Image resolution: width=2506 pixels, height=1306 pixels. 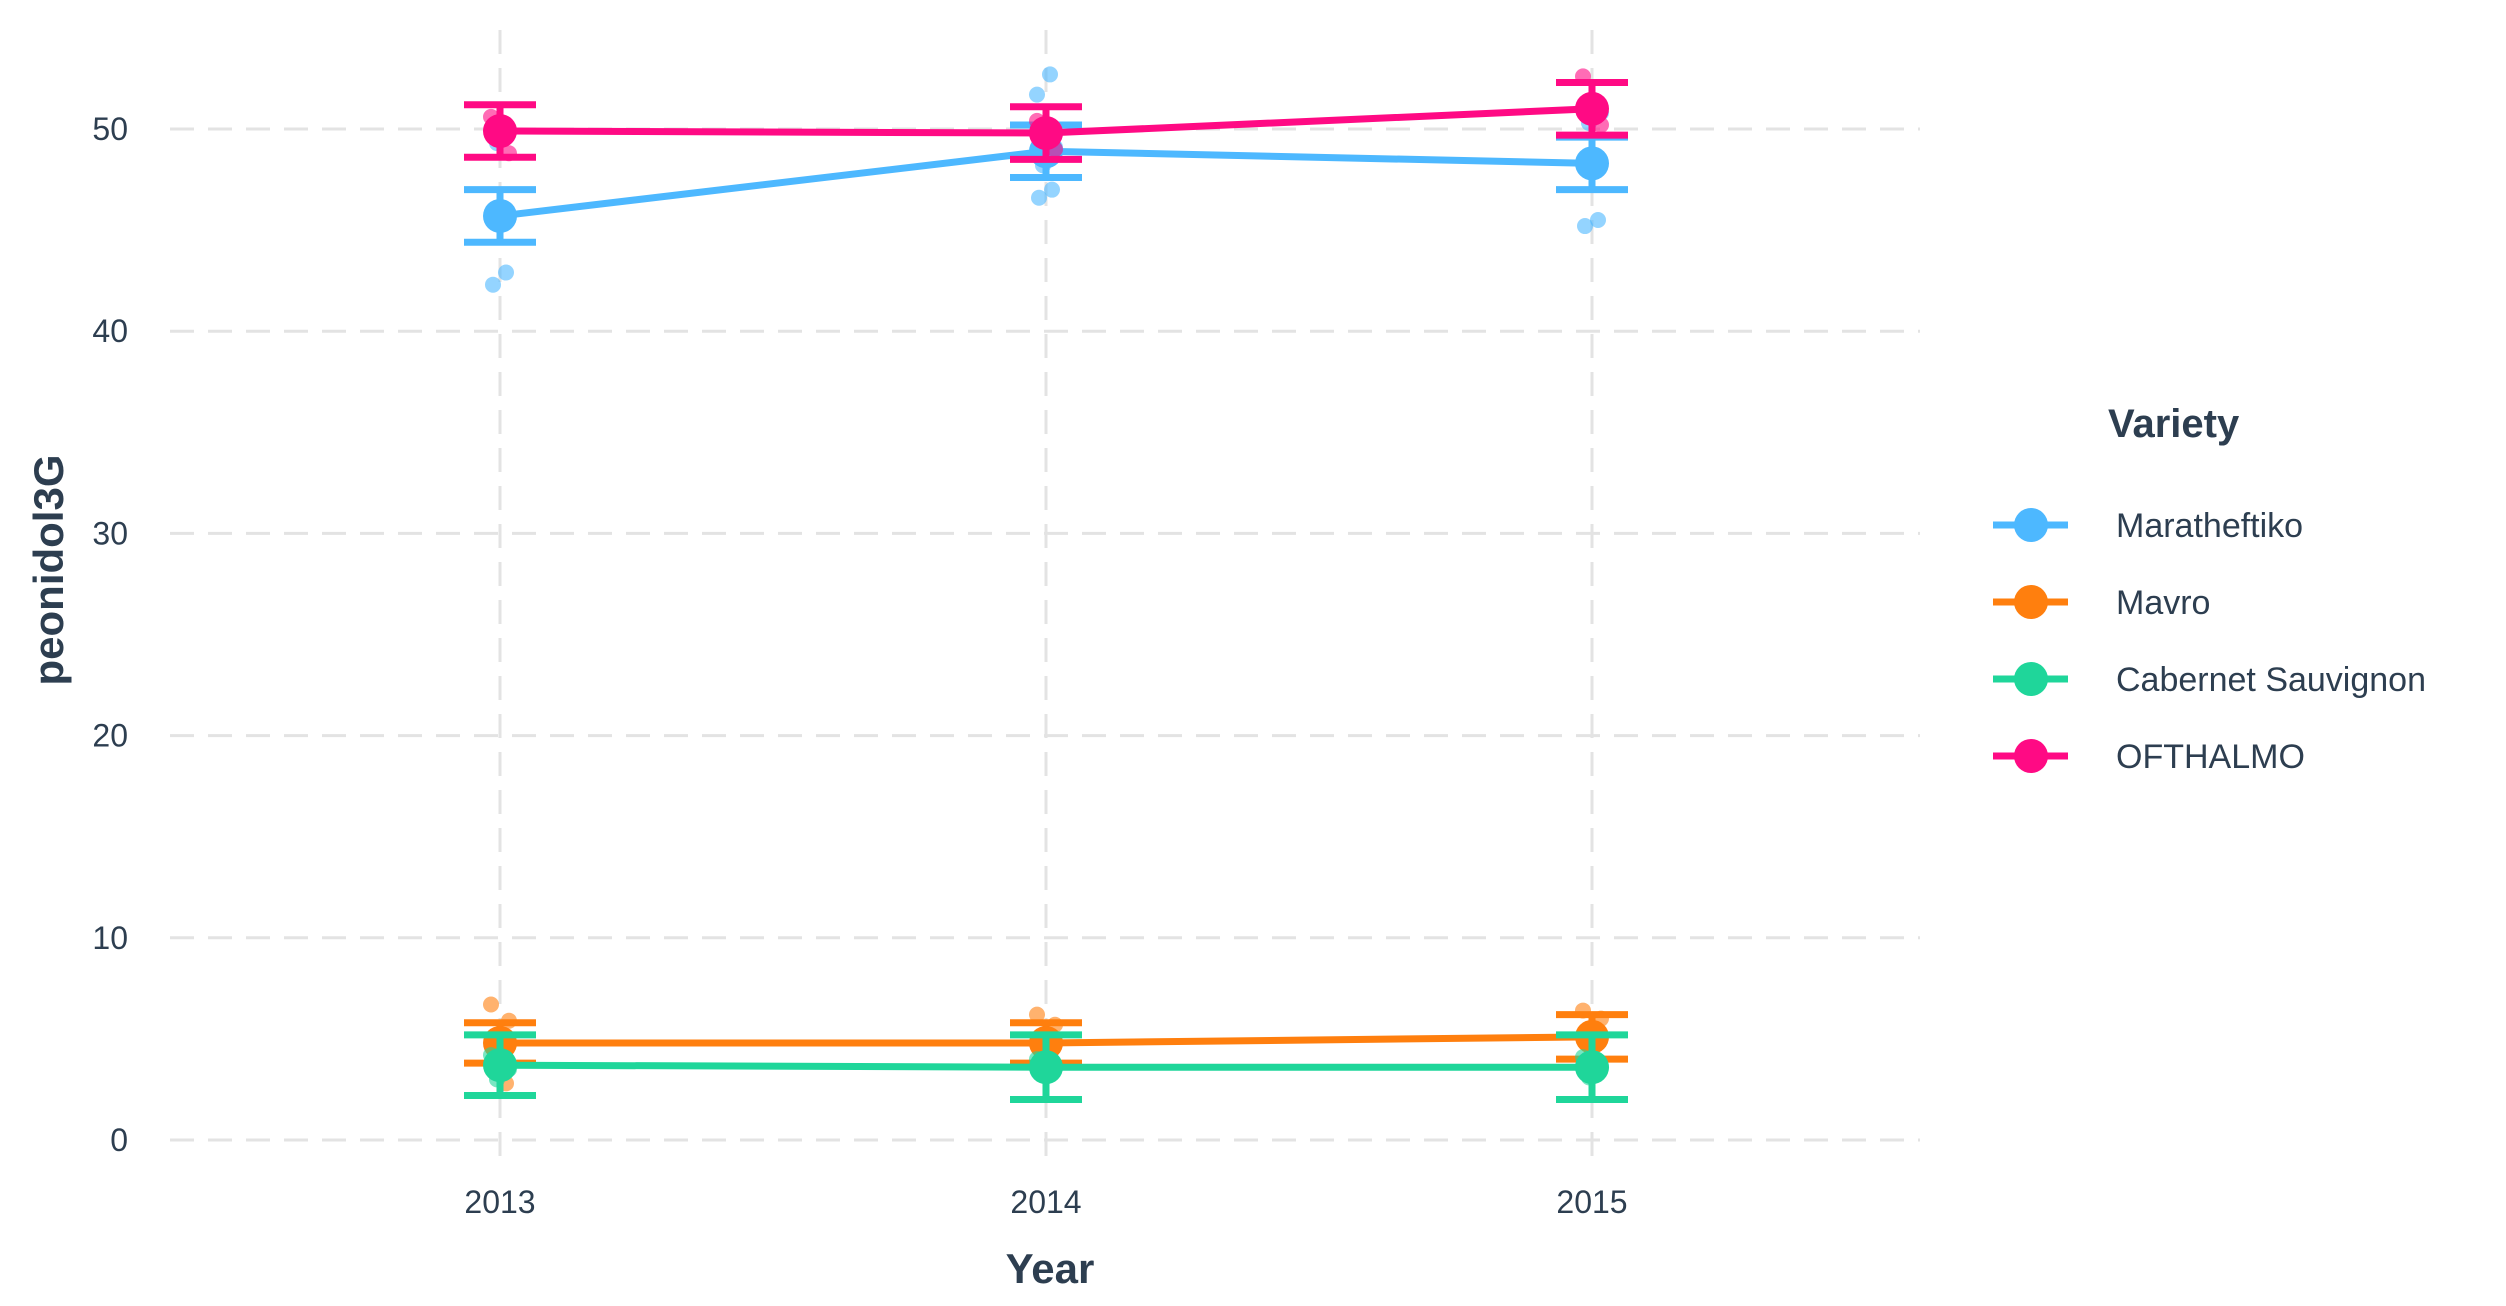 I want to click on legend-item: Mavro, so click(x=2101, y=603).